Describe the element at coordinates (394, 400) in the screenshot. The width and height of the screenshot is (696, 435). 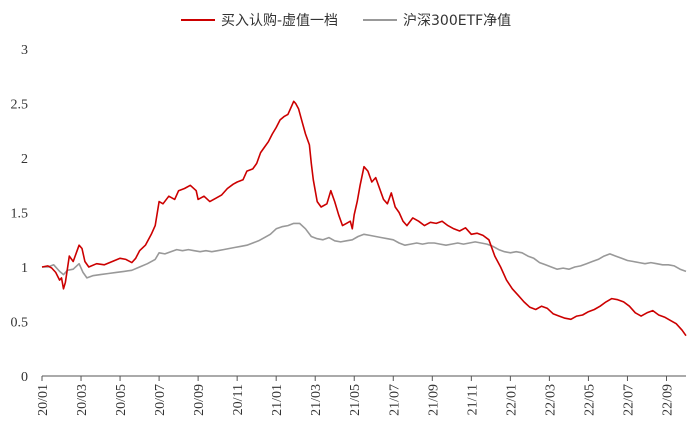
I see `x-tick-label: 21/07` at that location.